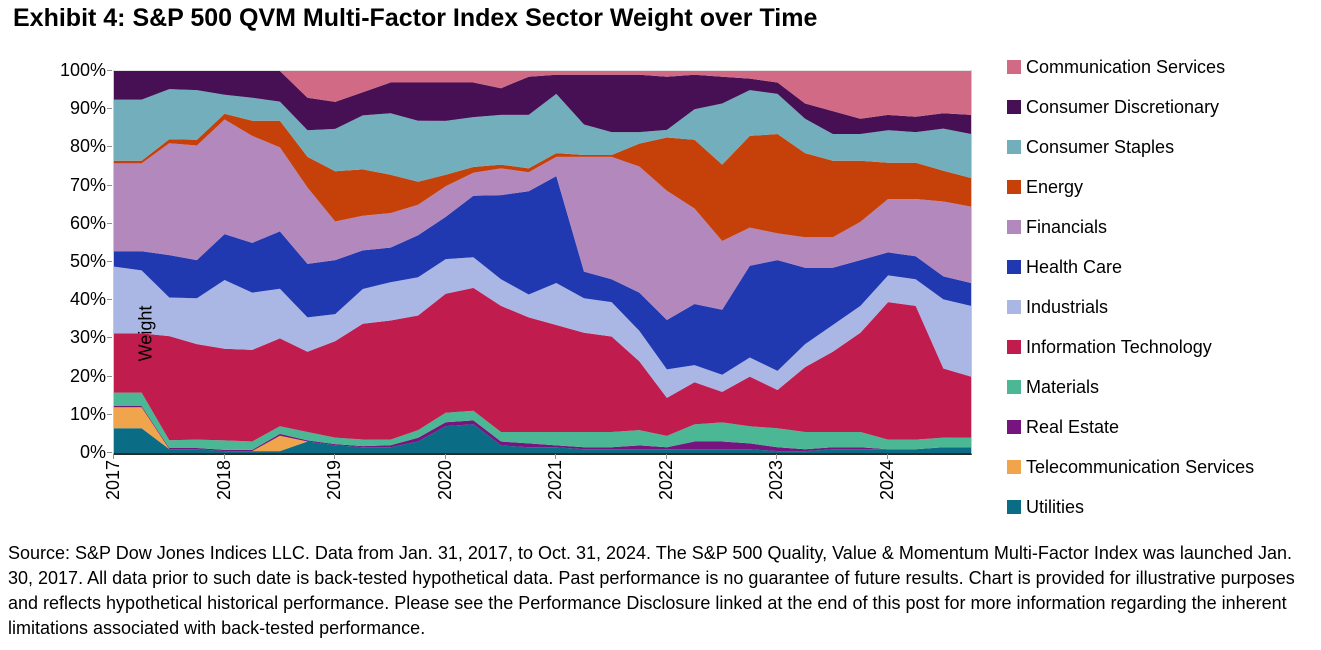 The height and width of the screenshot is (650, 1321). I want to click on area-consumer-discretionary, so click(542, 102).